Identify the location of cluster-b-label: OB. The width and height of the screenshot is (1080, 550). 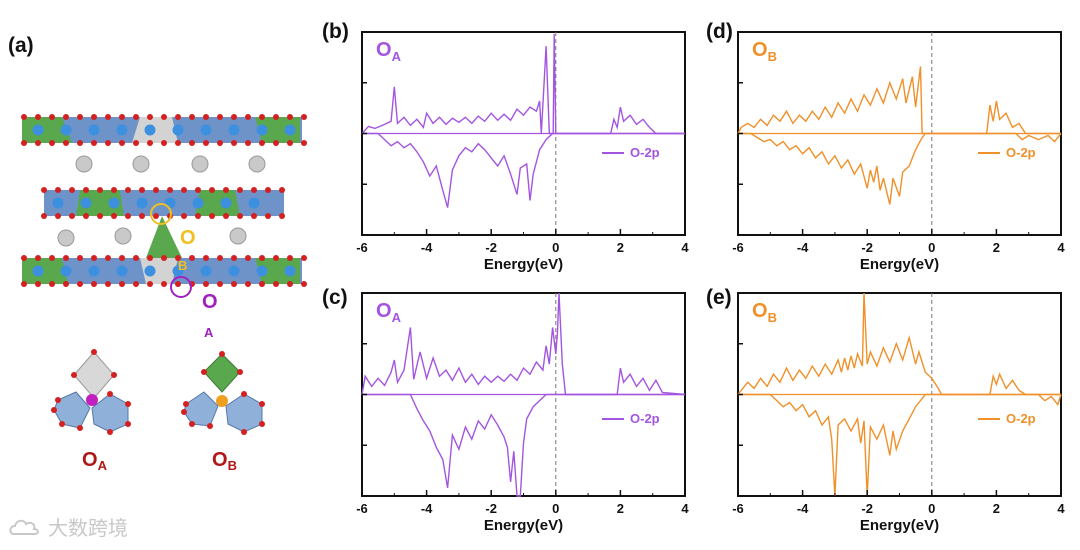
(224, 461).